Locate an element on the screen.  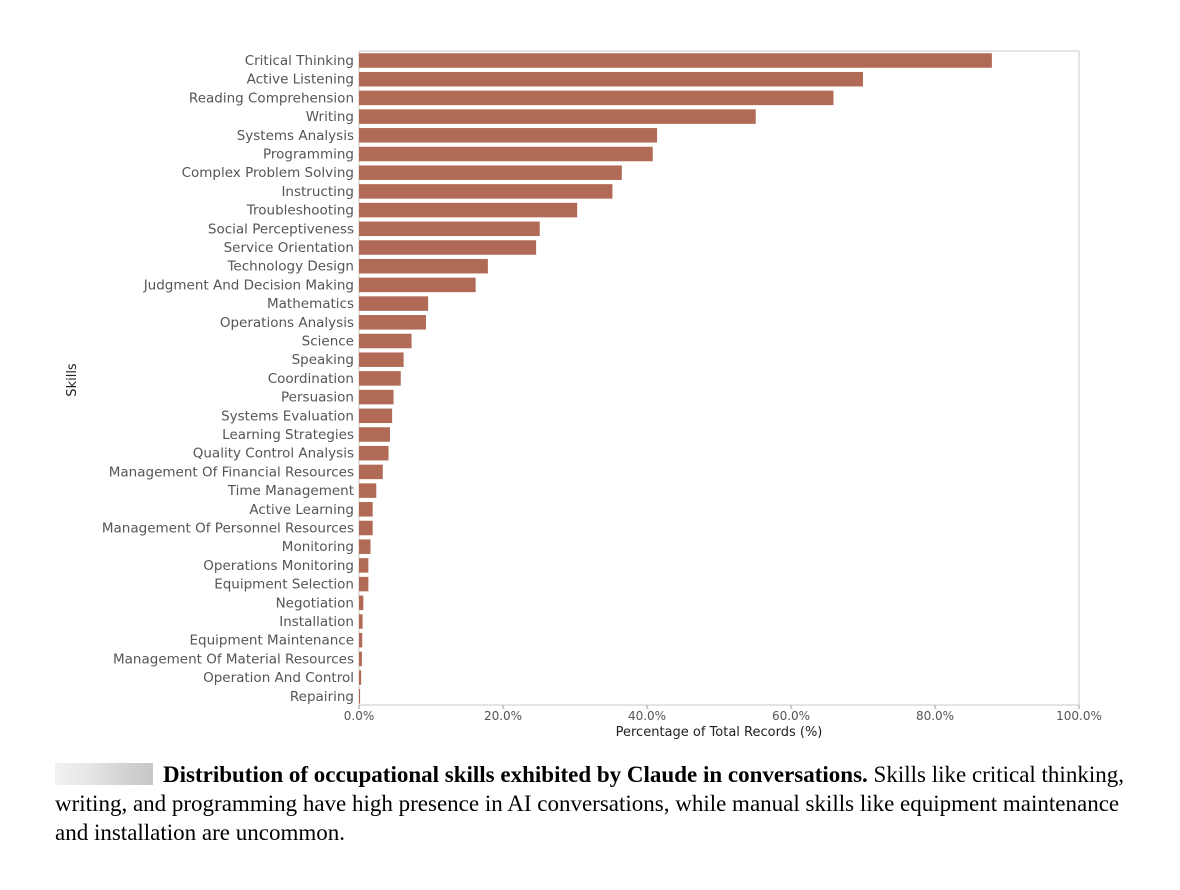
x-tick-label: 40.0% is located at coordinates (647, 716).